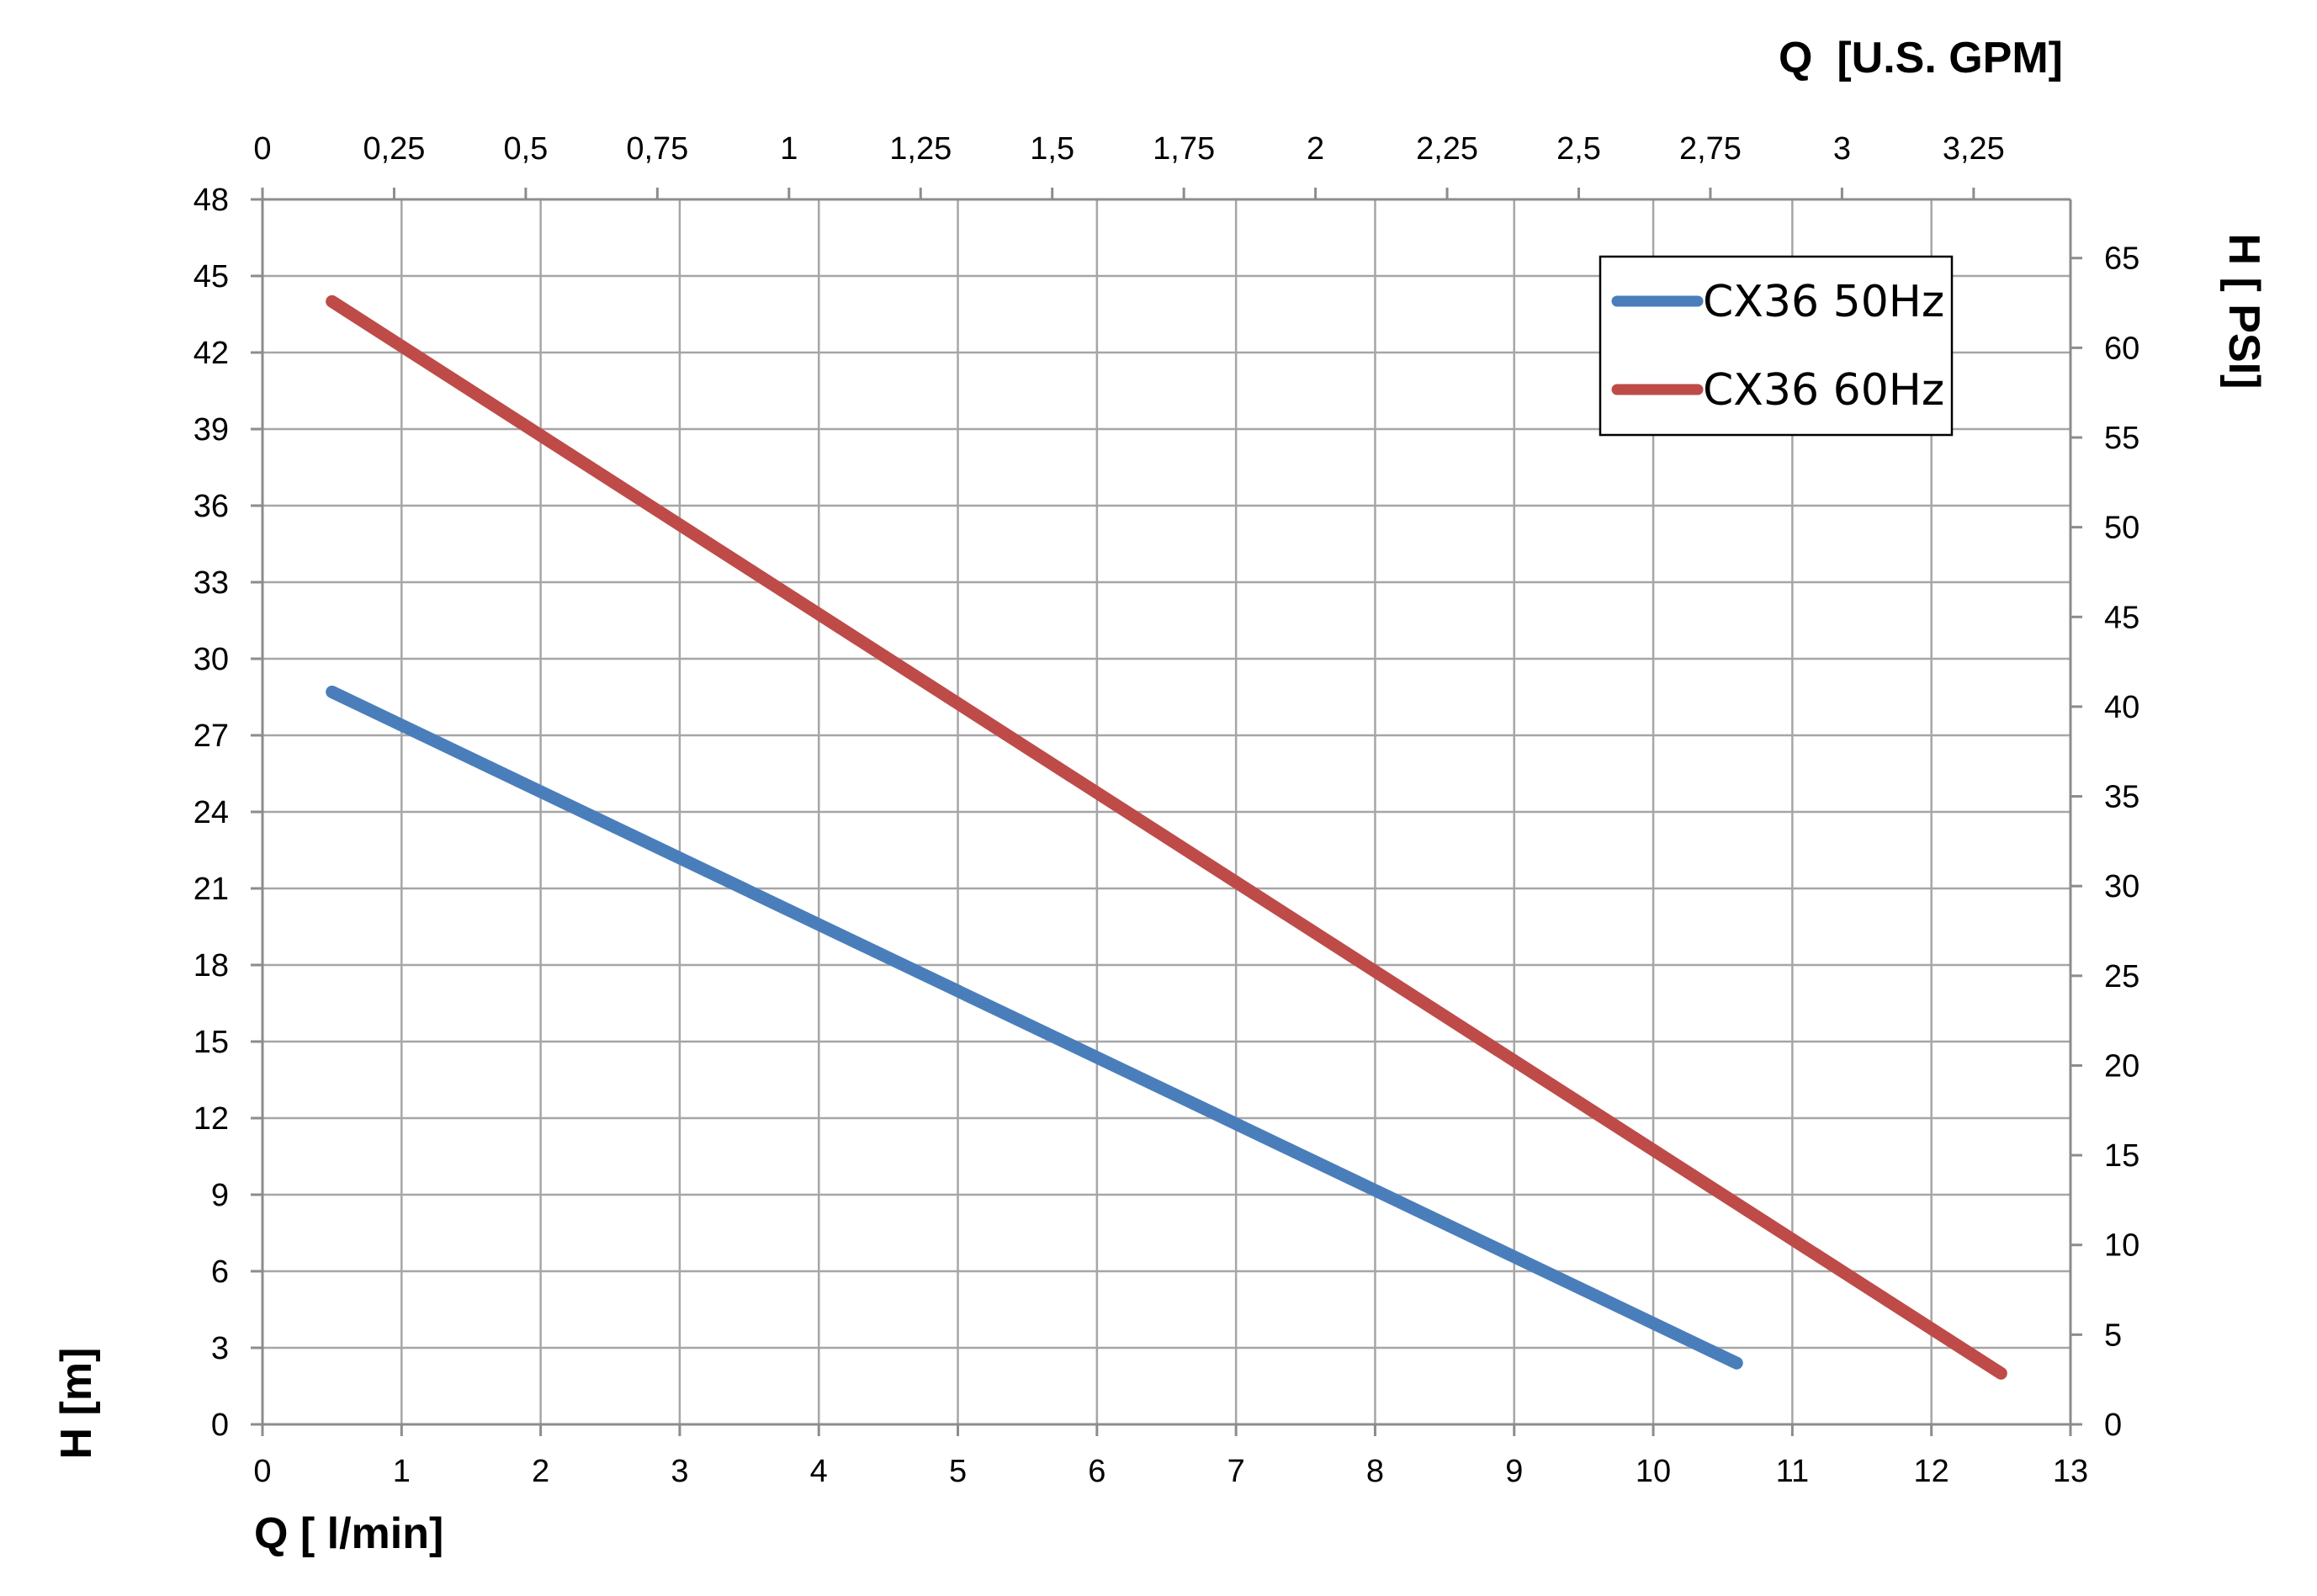  Describe the element at coordinates (958, 1471) in the screenshot. I see `x-tick-label: 5` at that location.